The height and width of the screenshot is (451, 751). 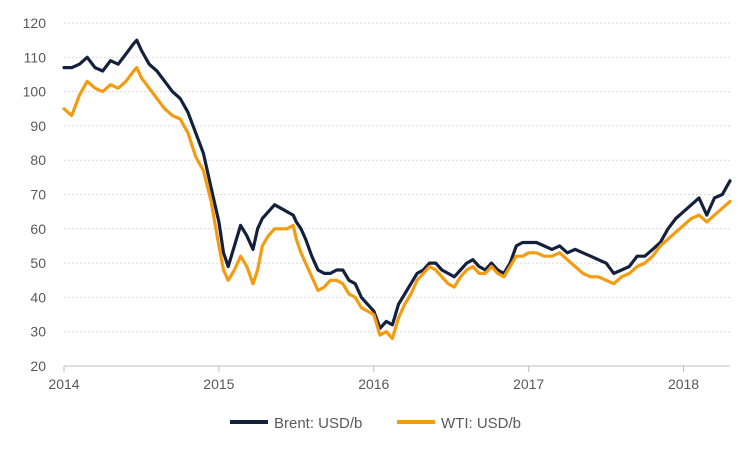 I want to click on y-tick-label: 90, so click(x=38, y=126).